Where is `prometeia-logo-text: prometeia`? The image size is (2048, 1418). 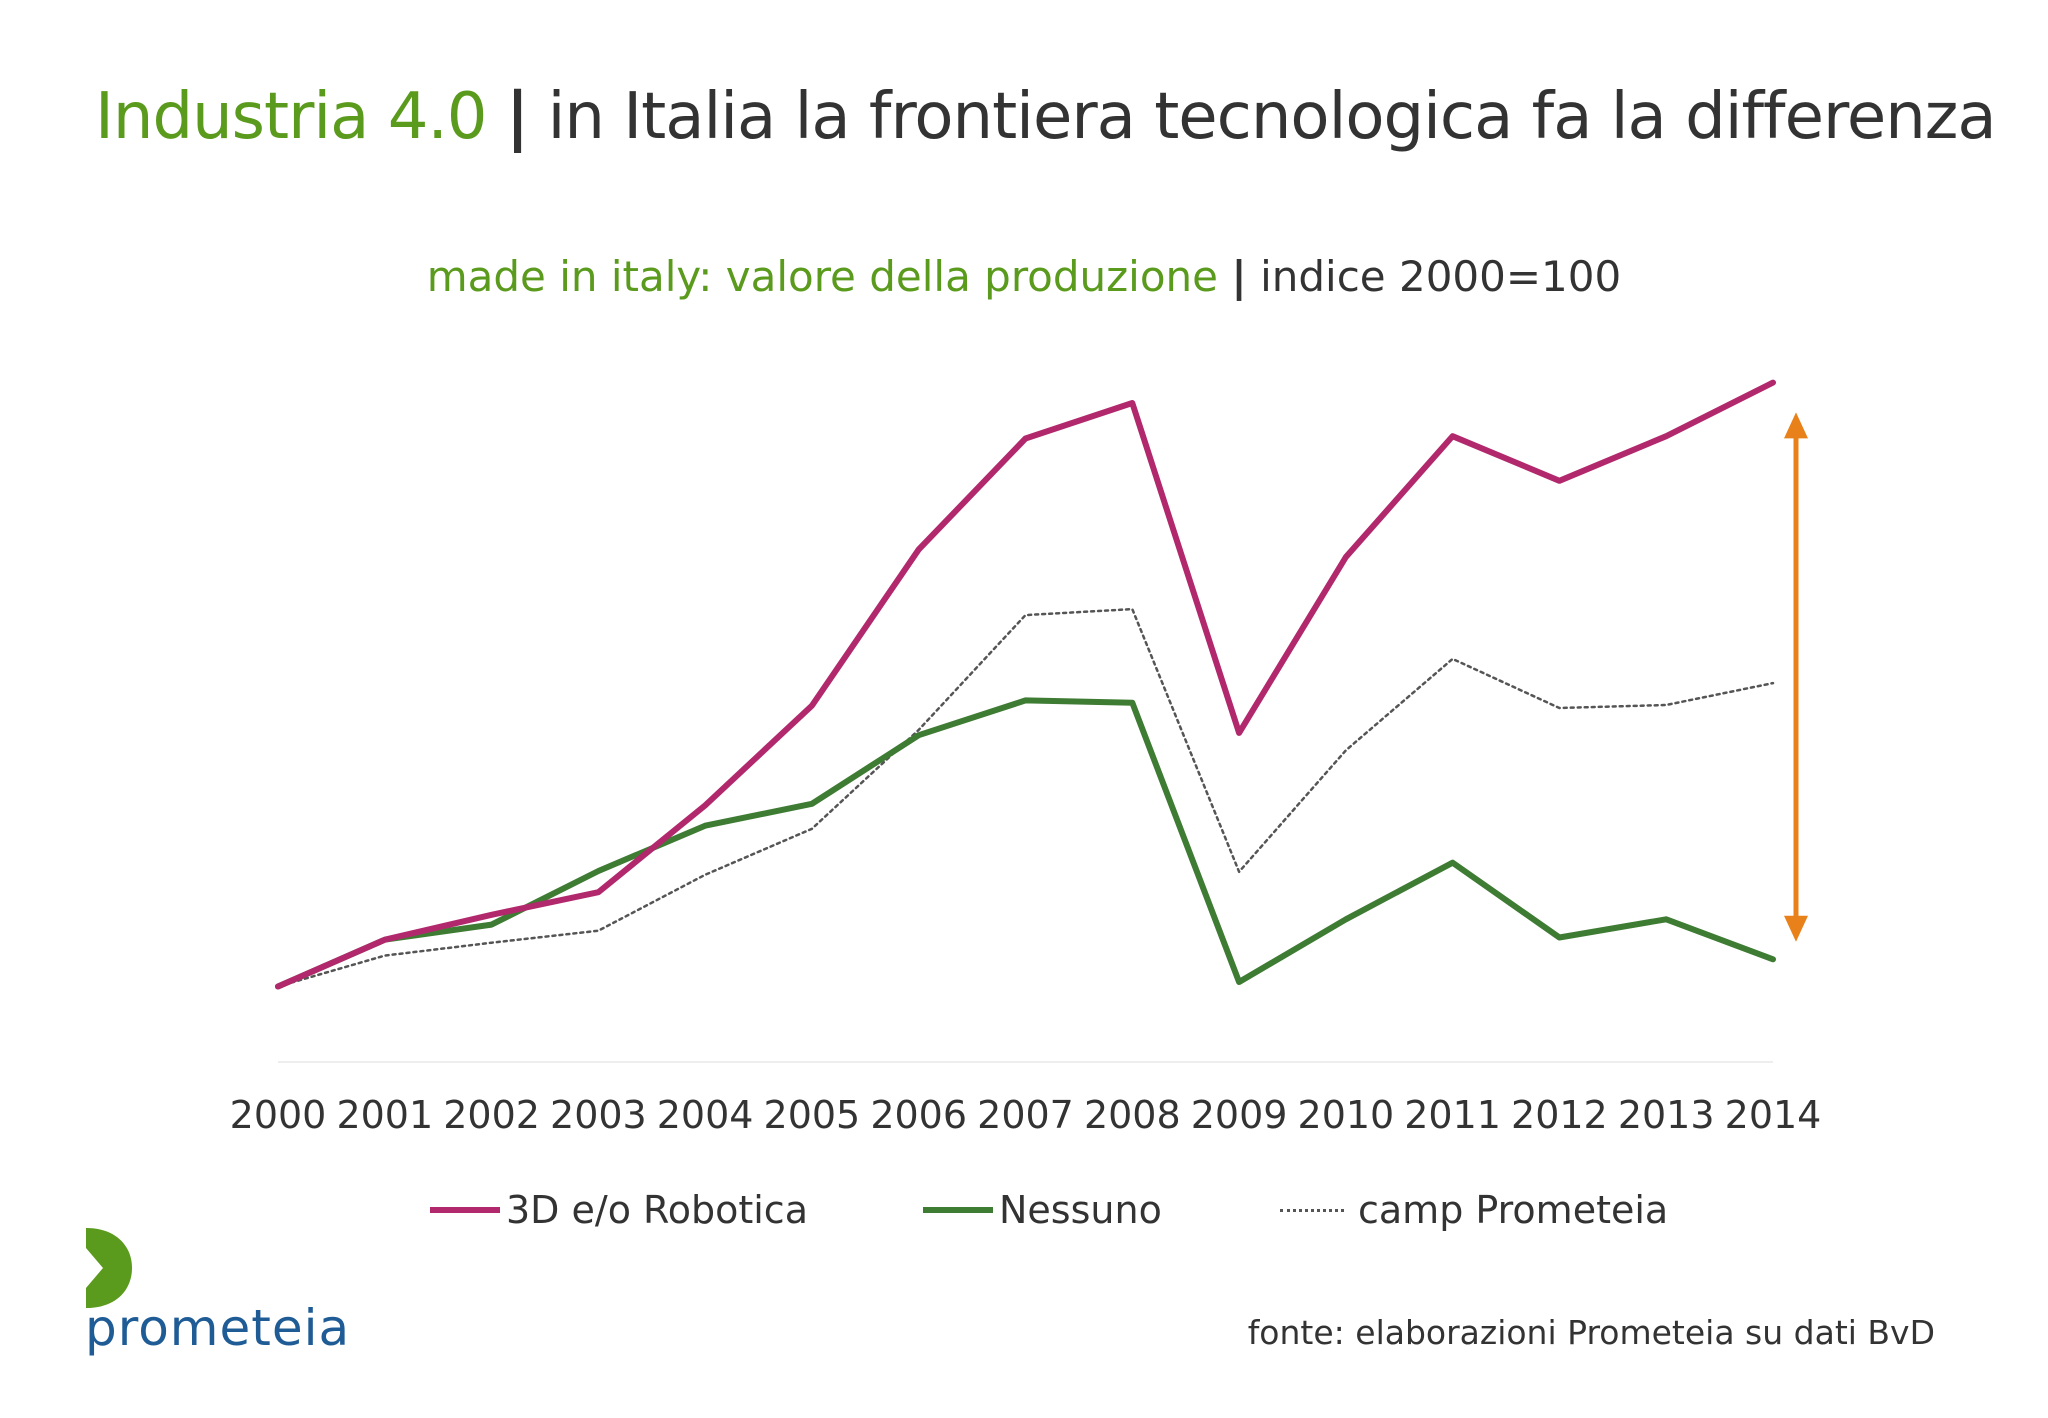
prometeia-logo-text: prometeia is located at coordinates (218, 1328).